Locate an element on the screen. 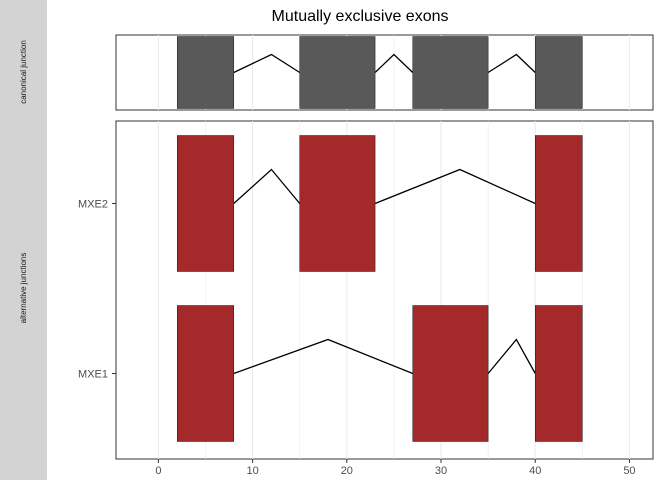  panel-canonical-marks is located at coordinates (379, 72).